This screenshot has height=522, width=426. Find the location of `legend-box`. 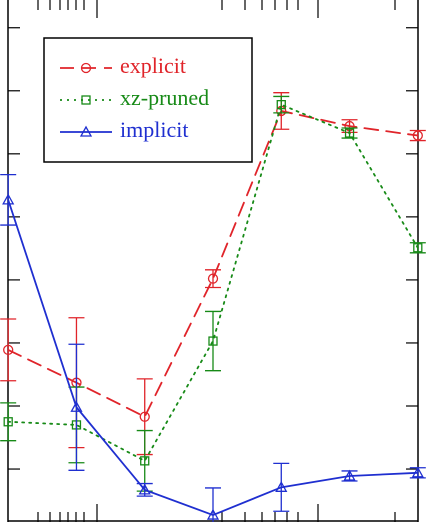

legend-box is located at coordinates (148, 100).